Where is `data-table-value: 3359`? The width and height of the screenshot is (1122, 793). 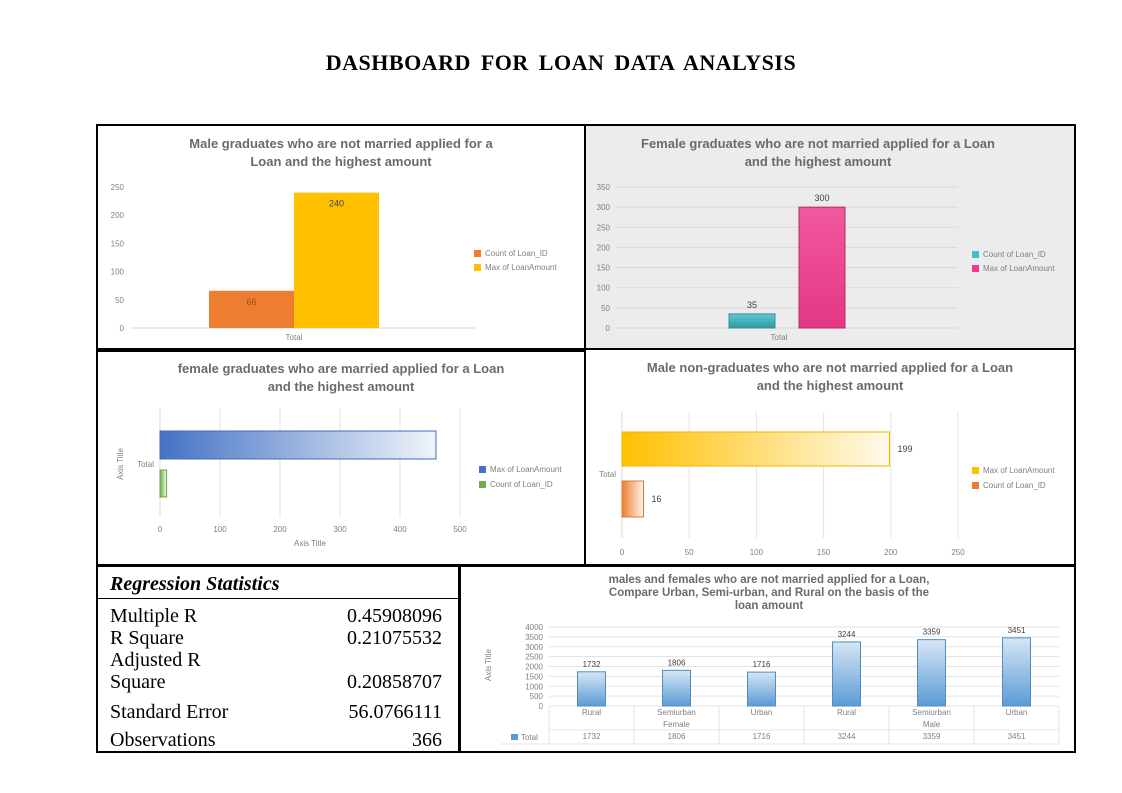
data-table-value: 3359 is located at coordinates (932, 736).